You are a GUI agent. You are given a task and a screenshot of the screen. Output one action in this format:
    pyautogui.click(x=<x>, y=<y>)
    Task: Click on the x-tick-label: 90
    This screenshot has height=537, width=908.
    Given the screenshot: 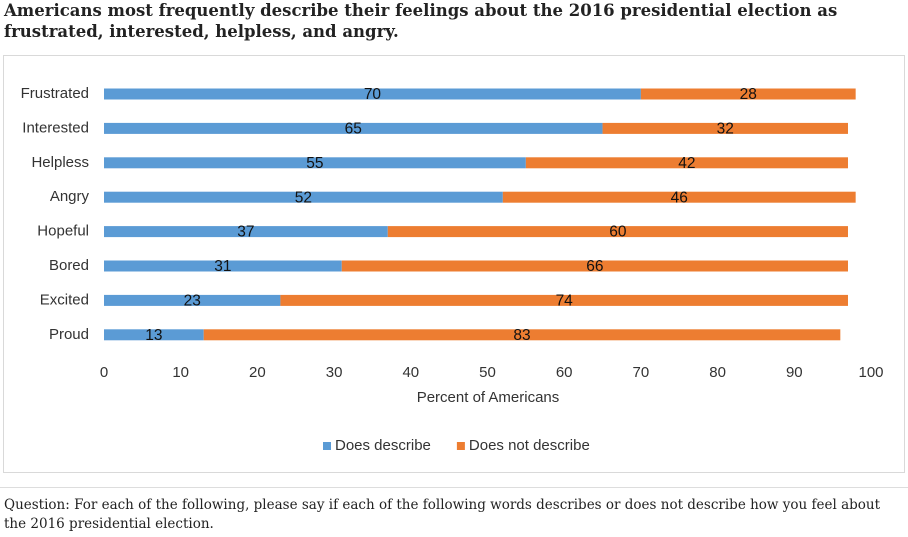 What is the action you would take?
    pyautogui.click(x=794, y=372)
    